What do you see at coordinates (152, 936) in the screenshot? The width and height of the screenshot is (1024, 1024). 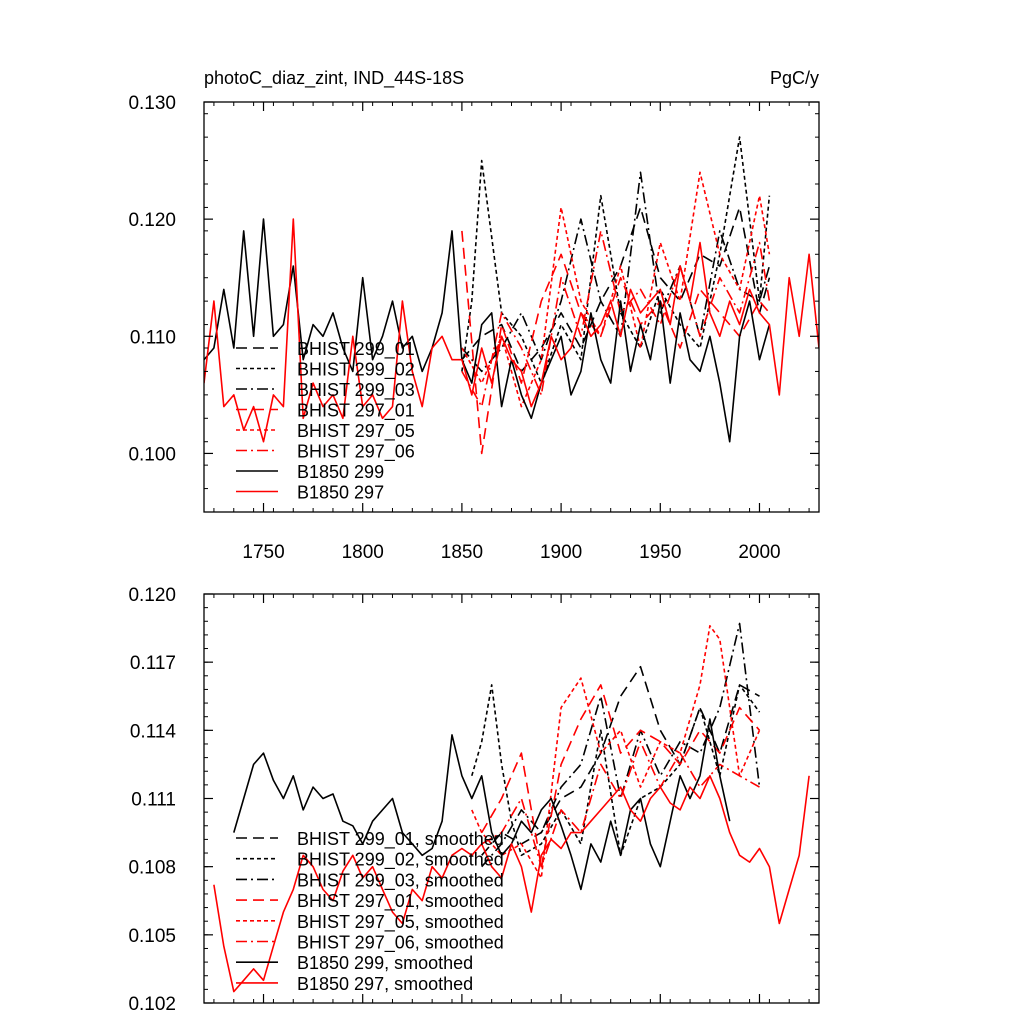 I see `y-tick-label: 0.105` at bounding box center [152, 936].